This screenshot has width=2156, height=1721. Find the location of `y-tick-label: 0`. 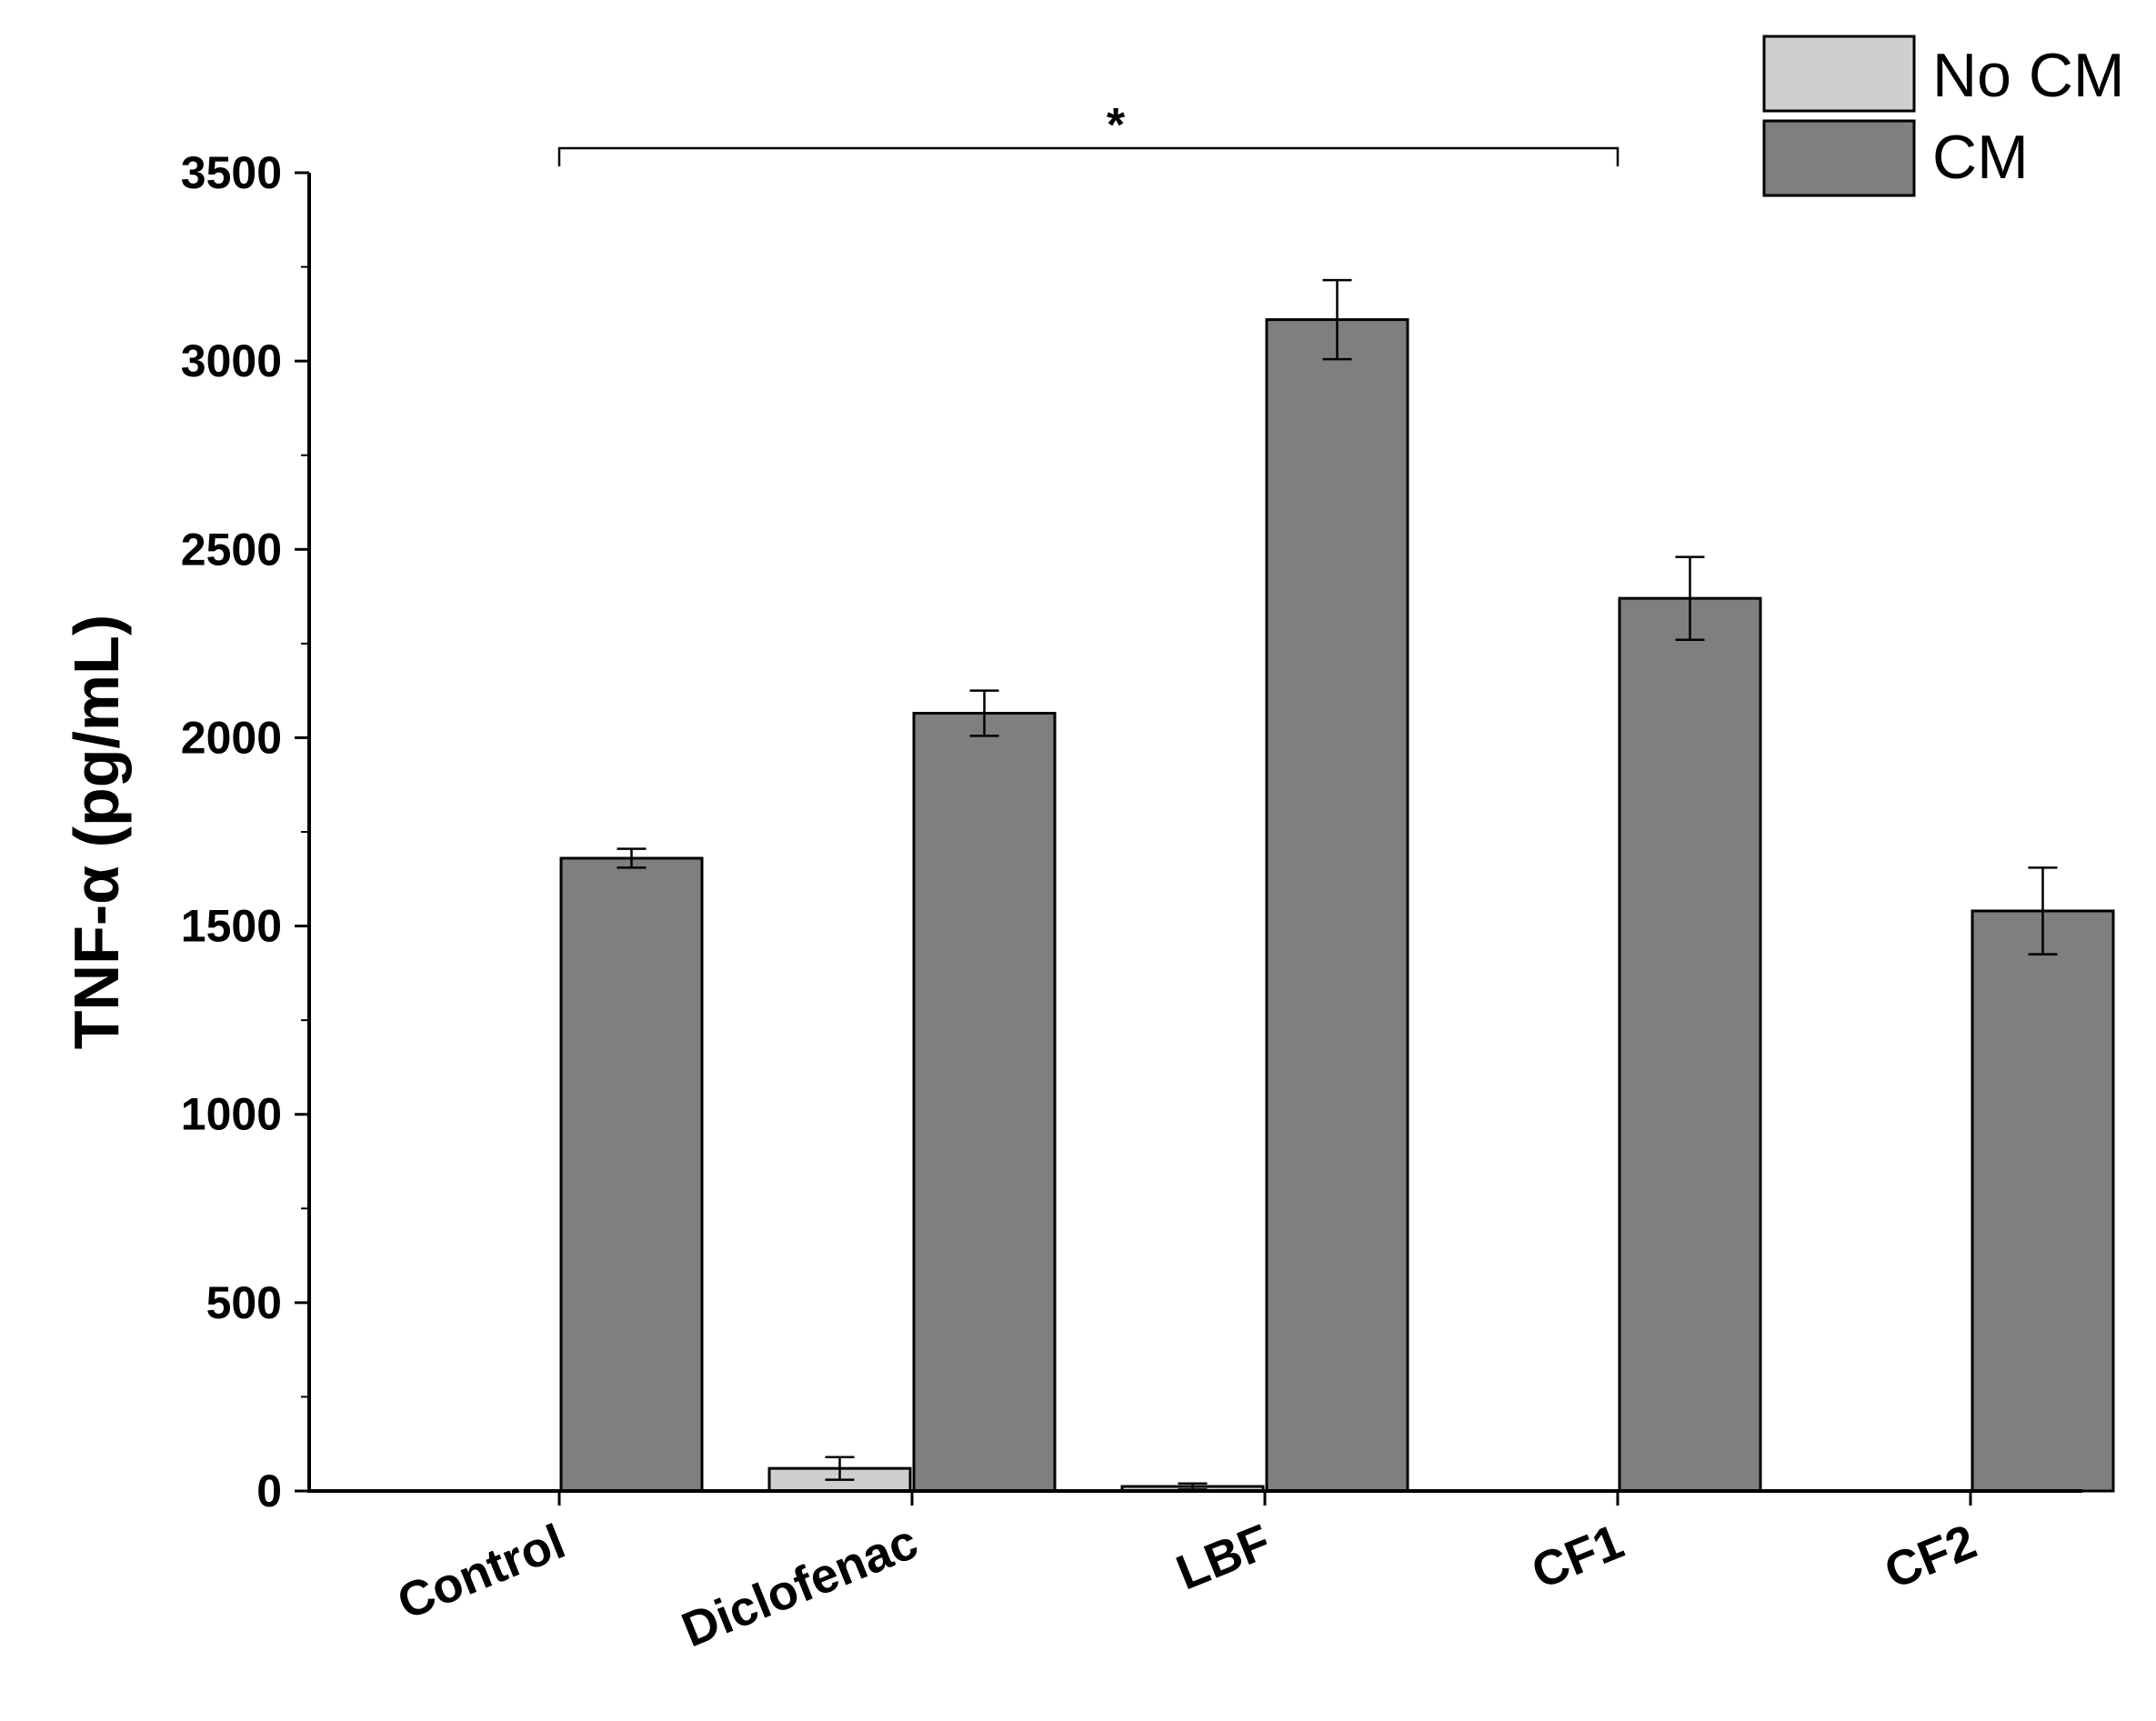

y-tick-label: 0 is located at coordinates (269, 1491).